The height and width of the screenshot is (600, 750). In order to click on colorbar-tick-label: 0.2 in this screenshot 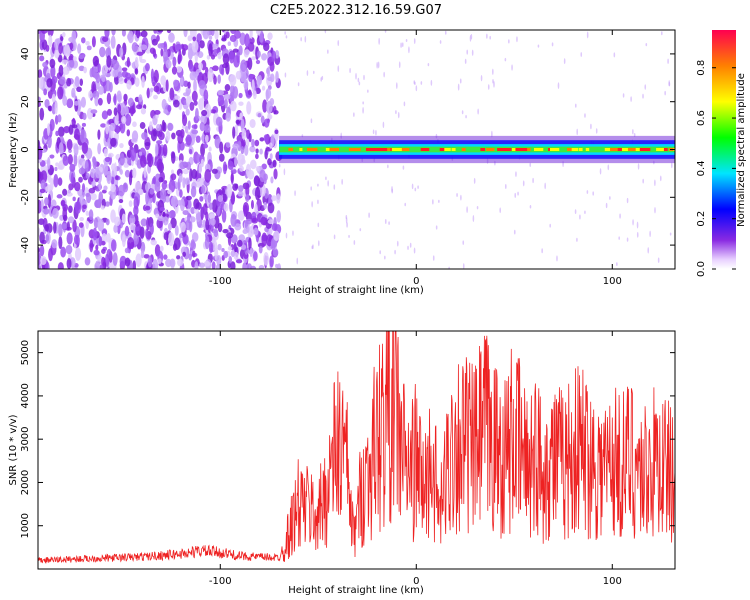, I will do `click(701, 219)`.